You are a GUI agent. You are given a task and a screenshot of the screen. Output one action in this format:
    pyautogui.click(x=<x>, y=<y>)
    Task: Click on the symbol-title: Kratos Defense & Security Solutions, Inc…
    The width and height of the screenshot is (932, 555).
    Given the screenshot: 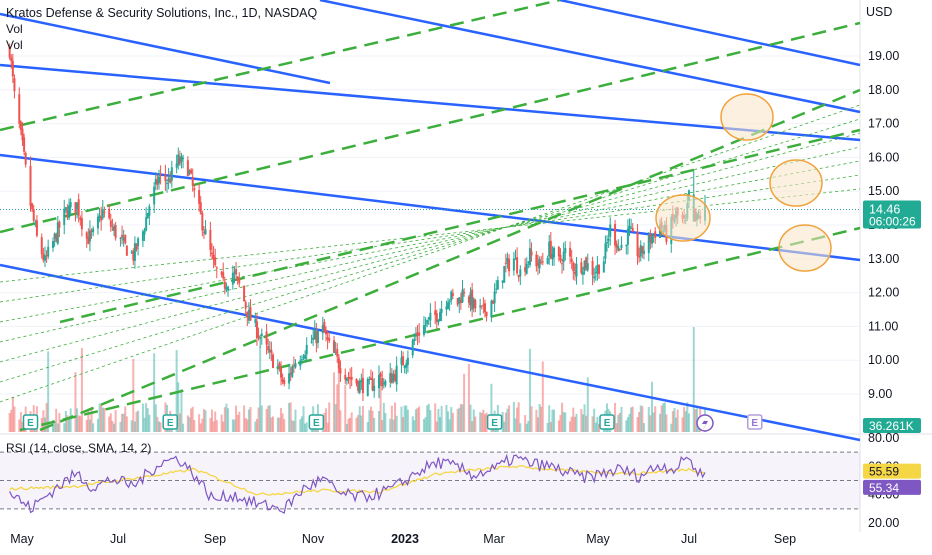 What is the action you would take?
    pyautogui.click(x=162, y=13)
    